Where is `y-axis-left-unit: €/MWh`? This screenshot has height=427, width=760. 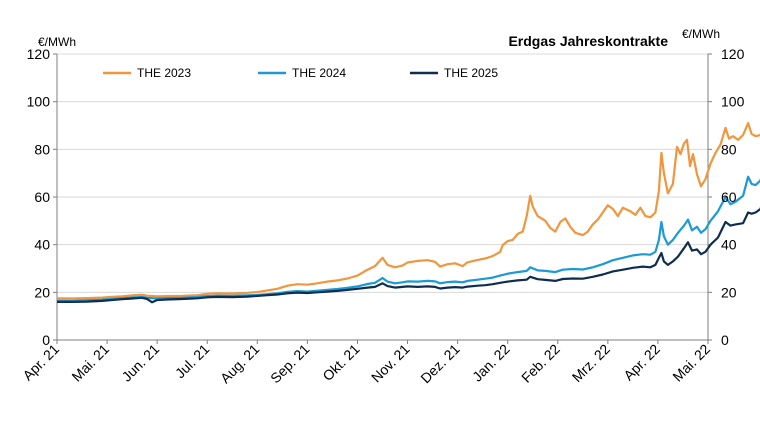
y-axis-left-unit: €/MWh is located at coordinates (57, 42).